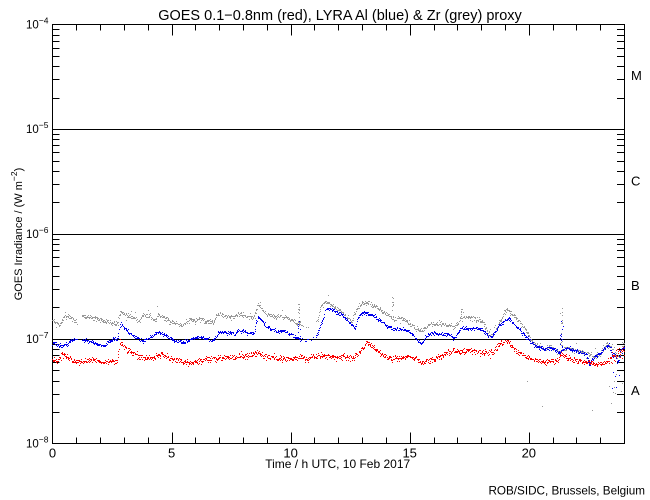  Describe the element at coordinates (566, 491) in the screenshot. I see `svg-text: ROB/SIDC, Brussels, Belgium` at that location.